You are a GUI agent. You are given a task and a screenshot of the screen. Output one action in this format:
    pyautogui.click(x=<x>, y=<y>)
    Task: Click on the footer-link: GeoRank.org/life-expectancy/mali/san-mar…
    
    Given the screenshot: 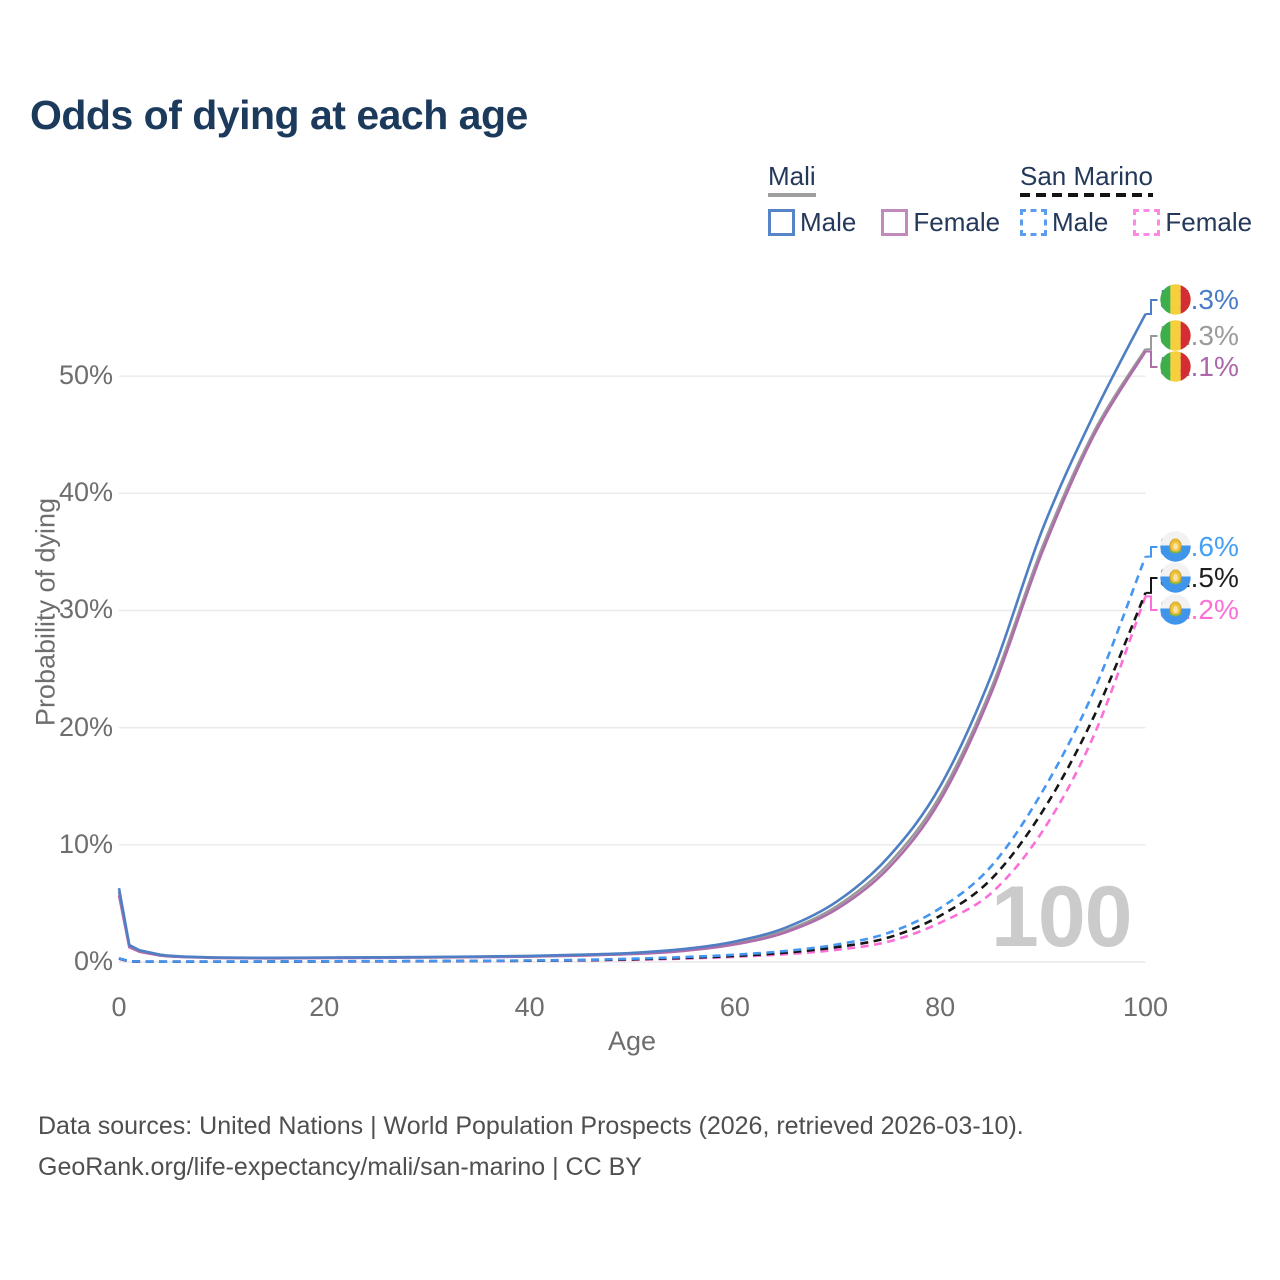 What is the action you would take?
    pyautogui.click(x=340, y=1167)
    